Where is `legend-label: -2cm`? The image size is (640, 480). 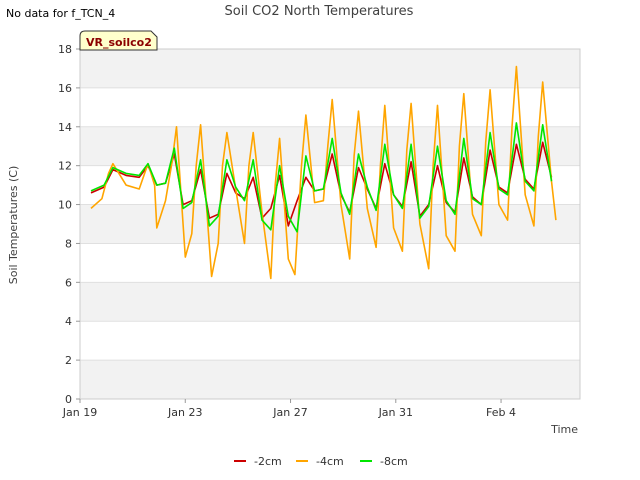 legend-label: -2cm is located at coordinates (268, 461).